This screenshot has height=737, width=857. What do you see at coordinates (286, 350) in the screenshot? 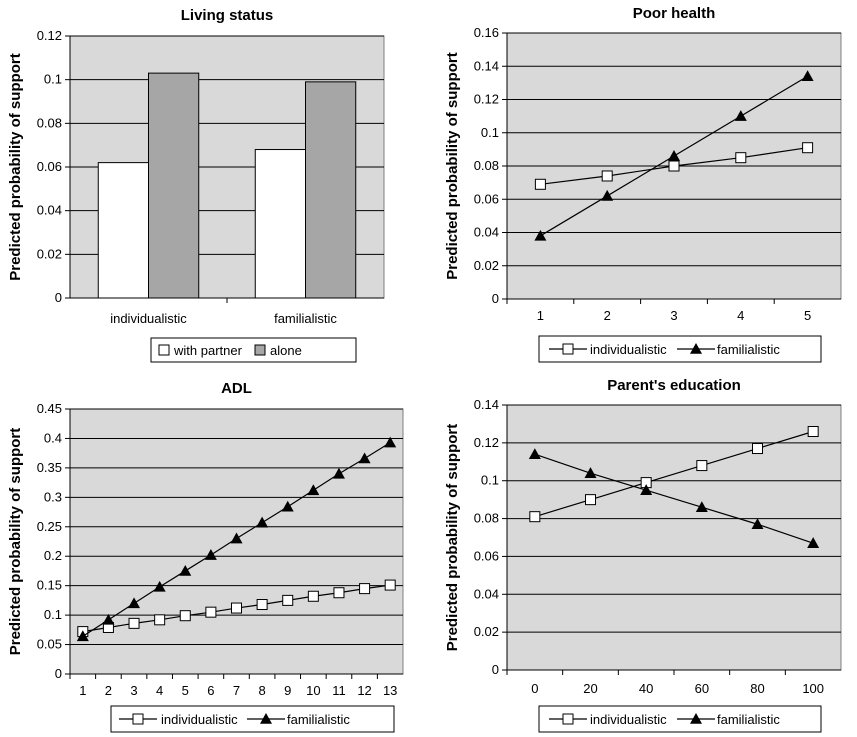
I see `legend-label: alone` at bounding box center [286, 350].